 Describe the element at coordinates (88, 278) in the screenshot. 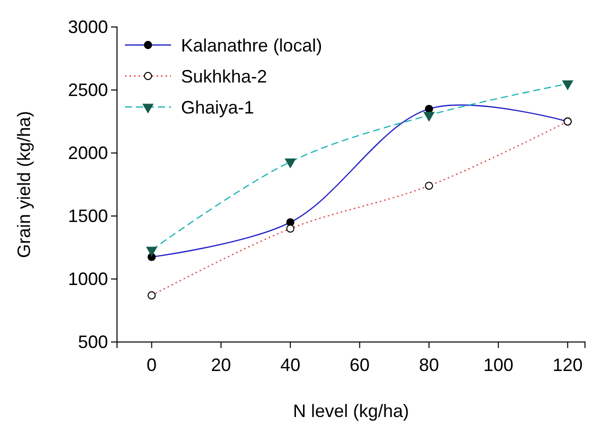

I see `y-tick-label: 1000` at that location.